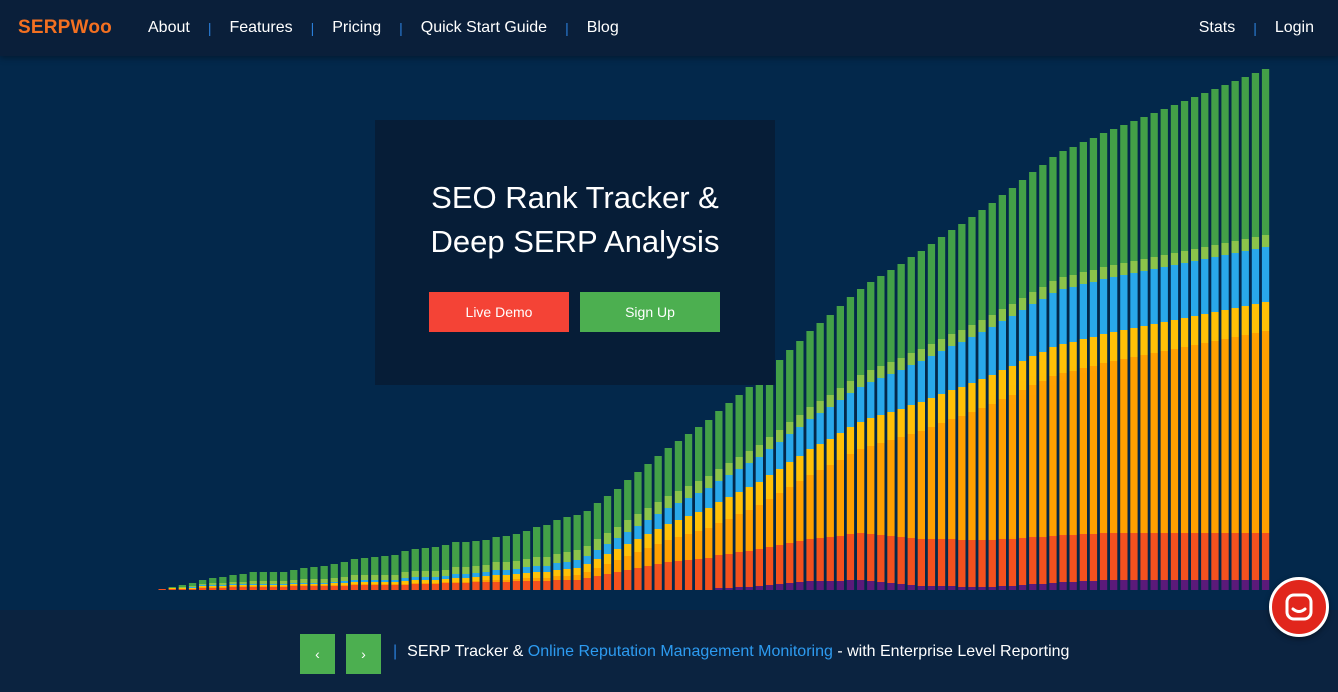 The image size is (1338, 692). I want to click on live-demo-button: Live Demo, so click(499, 312).